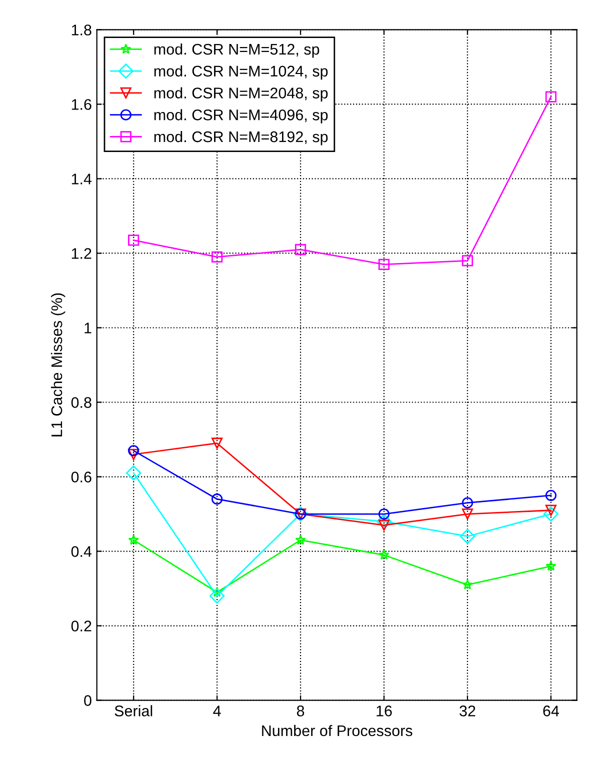 This screenshot has width=613, height=762. Describe the element at coordinates (82, 253) in the screenshot. I see `y-tick-label: 1.2` at that location.